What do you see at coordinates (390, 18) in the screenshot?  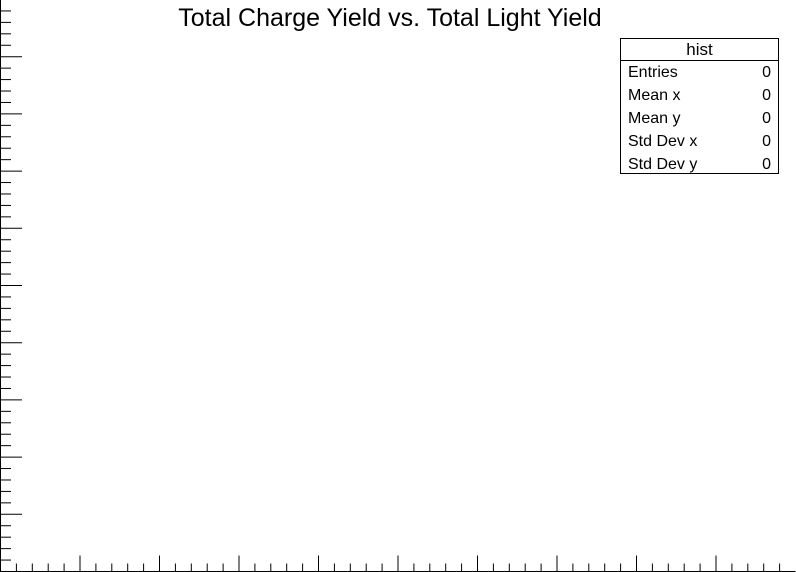 I see `chart-title: Total Charge Yield vs. Total Light Yield` at bounding box center [390, 18].